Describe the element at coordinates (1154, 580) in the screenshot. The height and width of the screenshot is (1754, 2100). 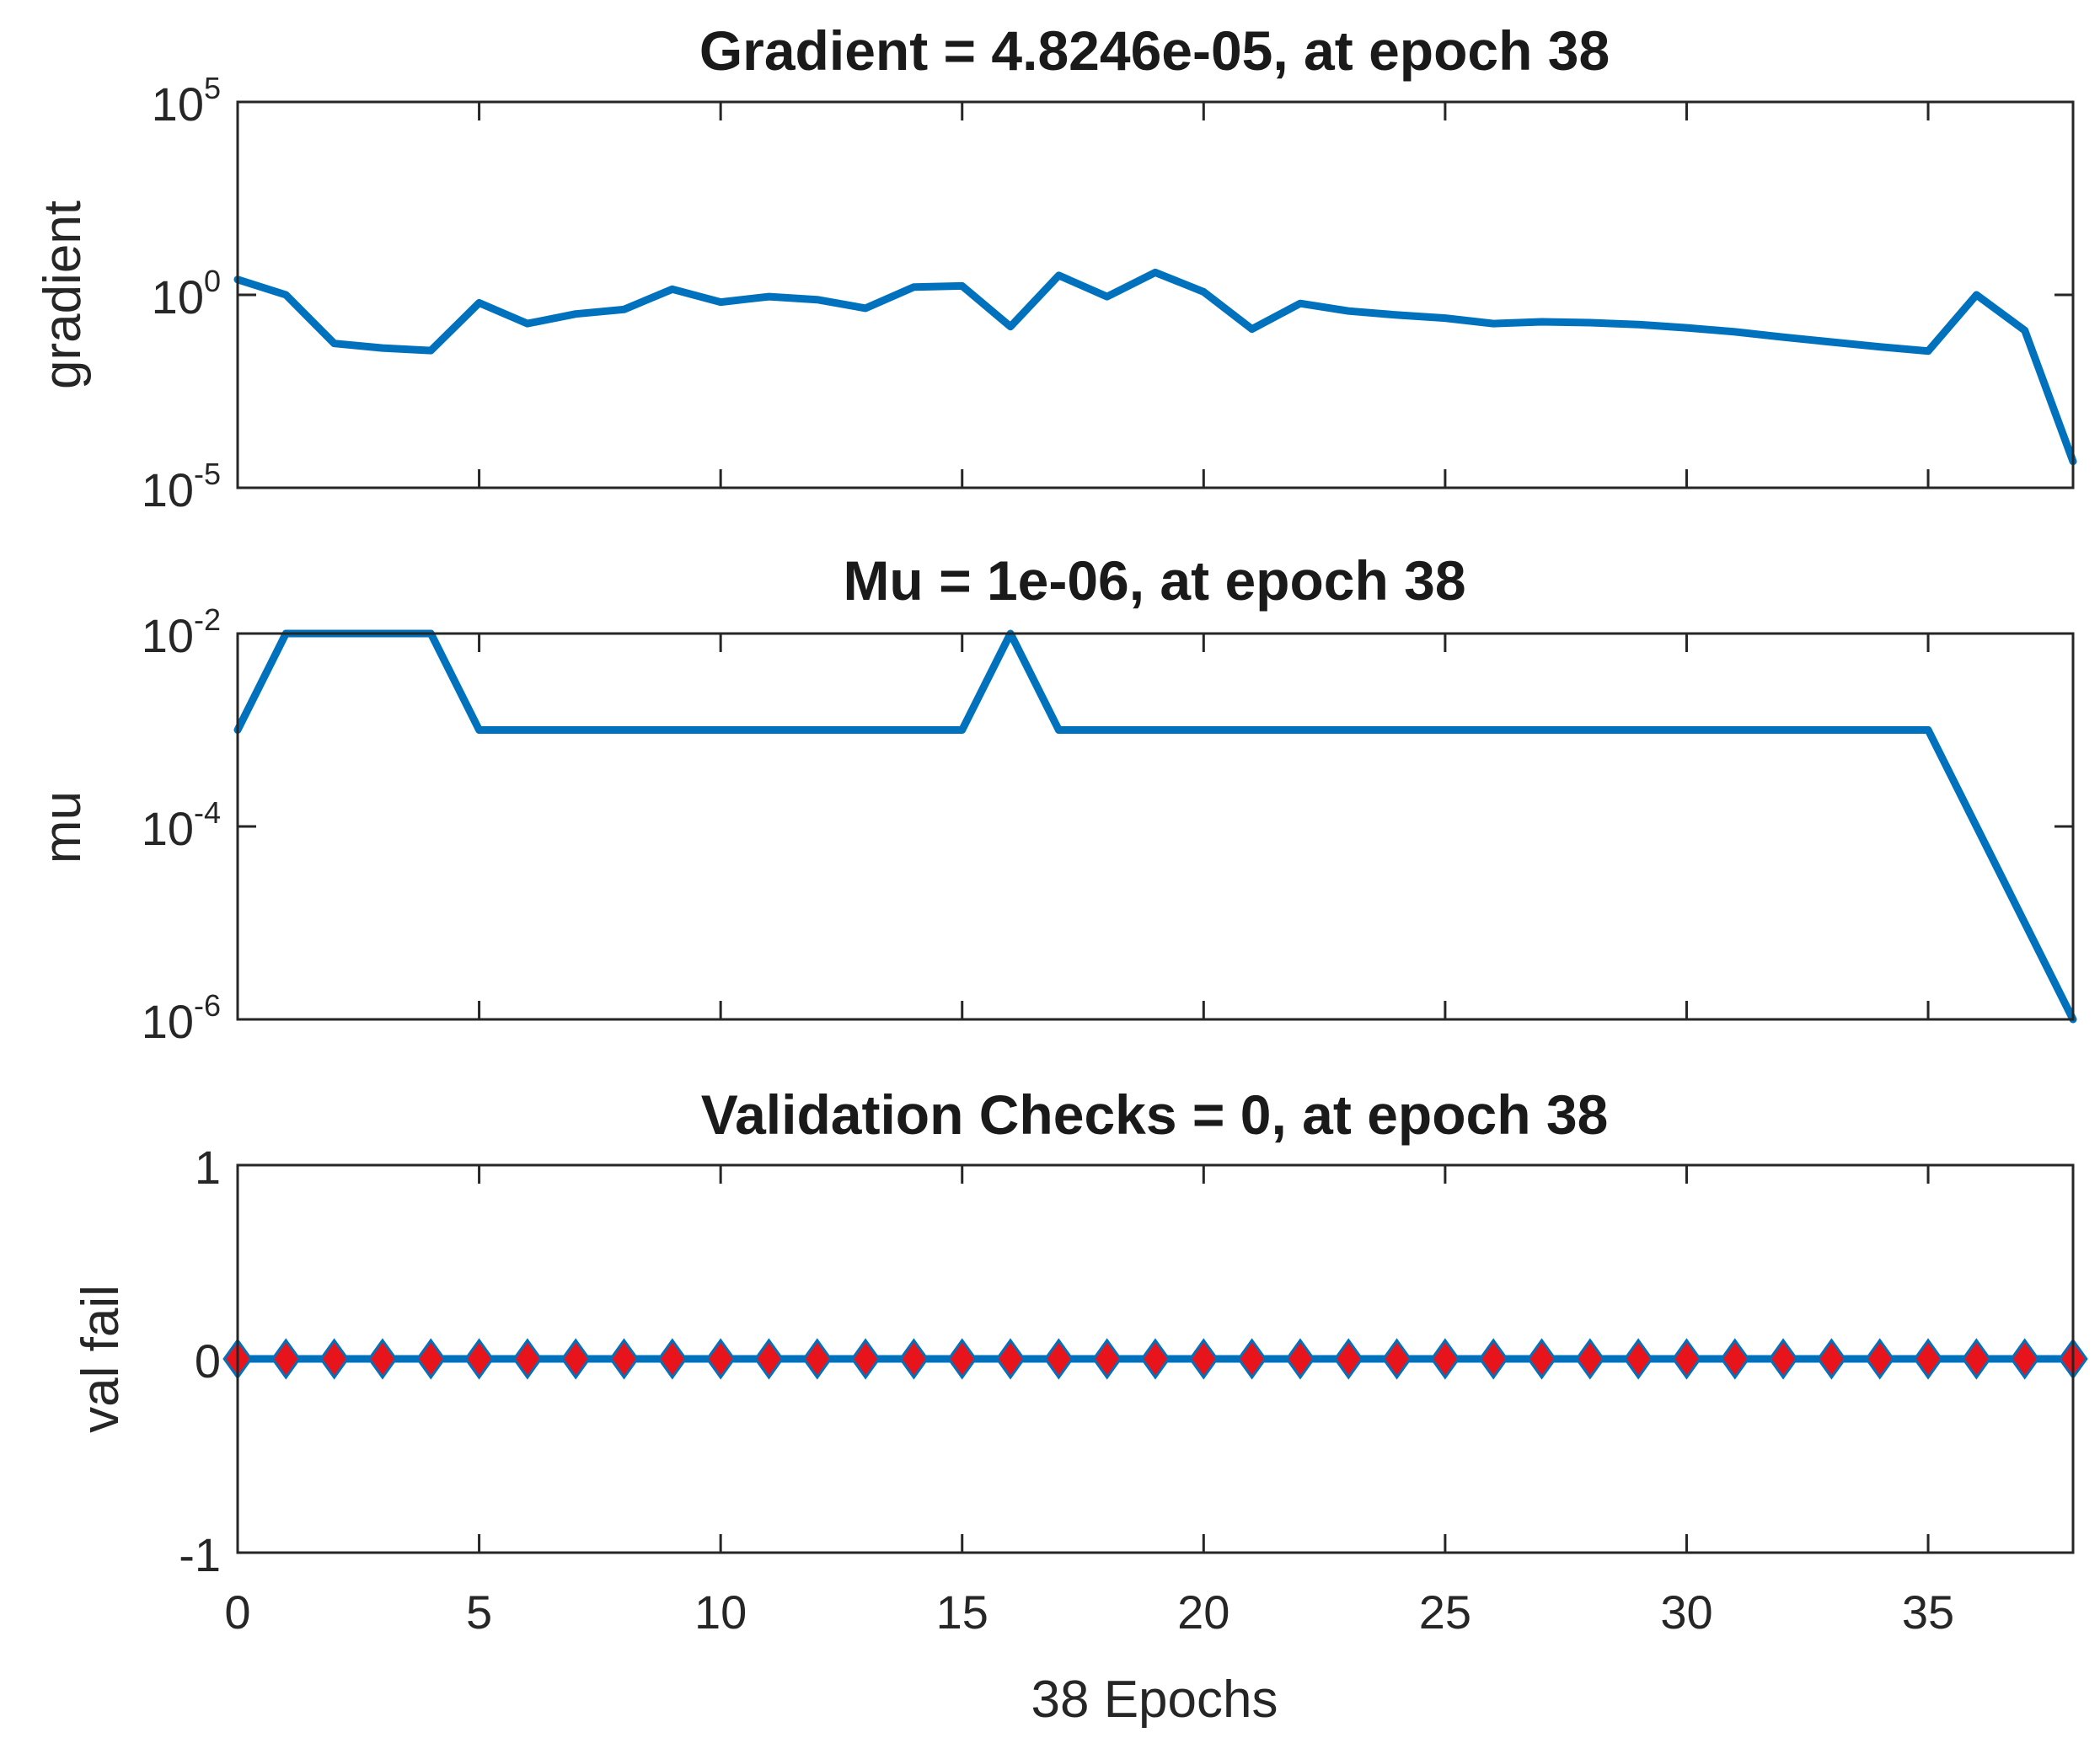
I see `mu-title: Mu = 1e-06, at epoch 38` at that location.